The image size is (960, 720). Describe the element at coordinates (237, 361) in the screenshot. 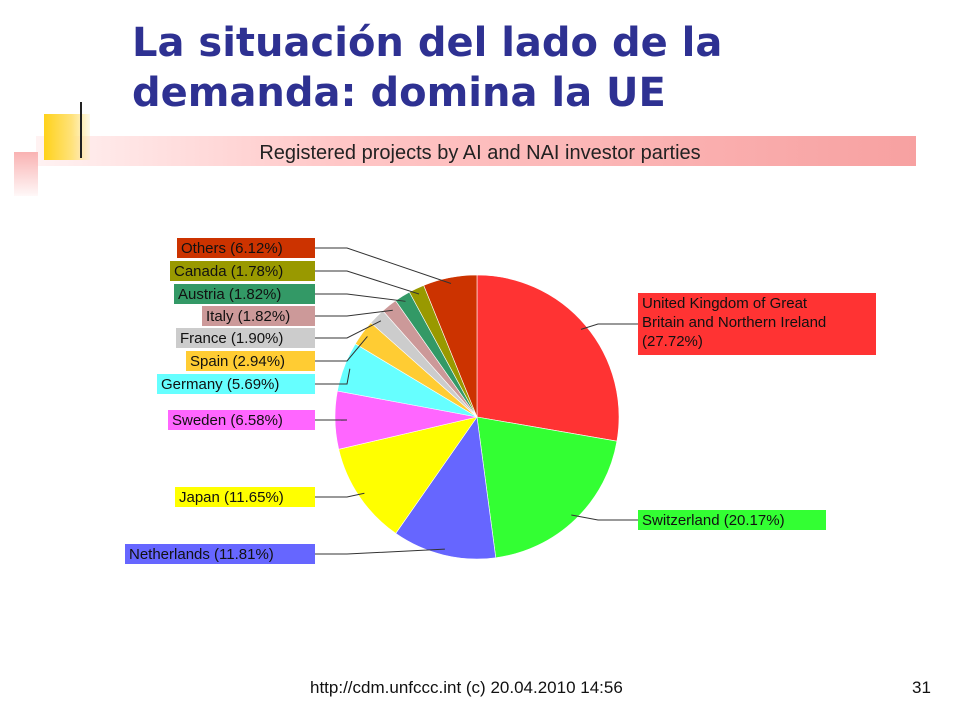

I see `data-label-spain: Spain (2.94%)` at that location.